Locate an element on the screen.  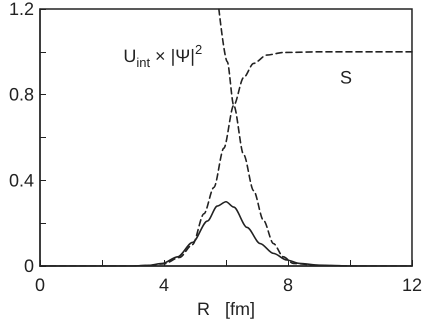
y-tick-label: 1.2 is located at coordinates (21, 9).